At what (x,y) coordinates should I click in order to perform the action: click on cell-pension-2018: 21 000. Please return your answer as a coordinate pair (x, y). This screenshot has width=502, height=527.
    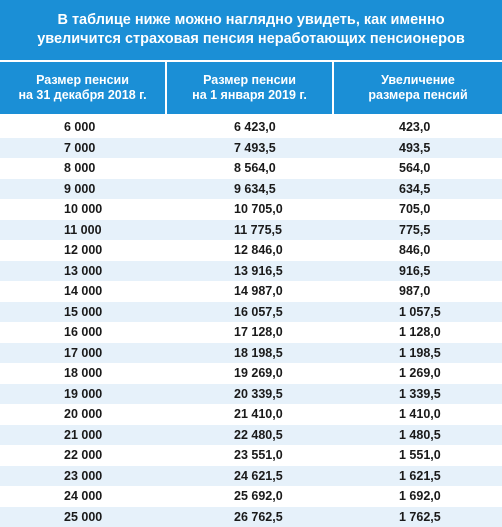
    Looking at the image, I should click on (83, 435).